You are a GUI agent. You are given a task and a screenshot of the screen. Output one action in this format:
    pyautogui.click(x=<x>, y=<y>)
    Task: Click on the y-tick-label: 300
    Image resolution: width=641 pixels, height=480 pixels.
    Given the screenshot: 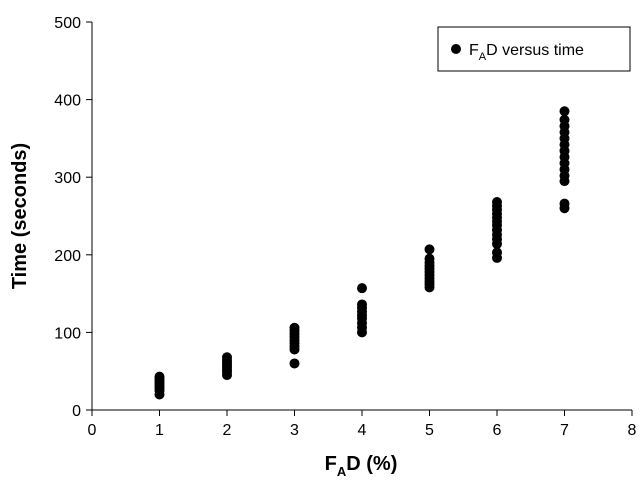 What is the action you would take?
    pyautogui.click(x=67, y=178)
    